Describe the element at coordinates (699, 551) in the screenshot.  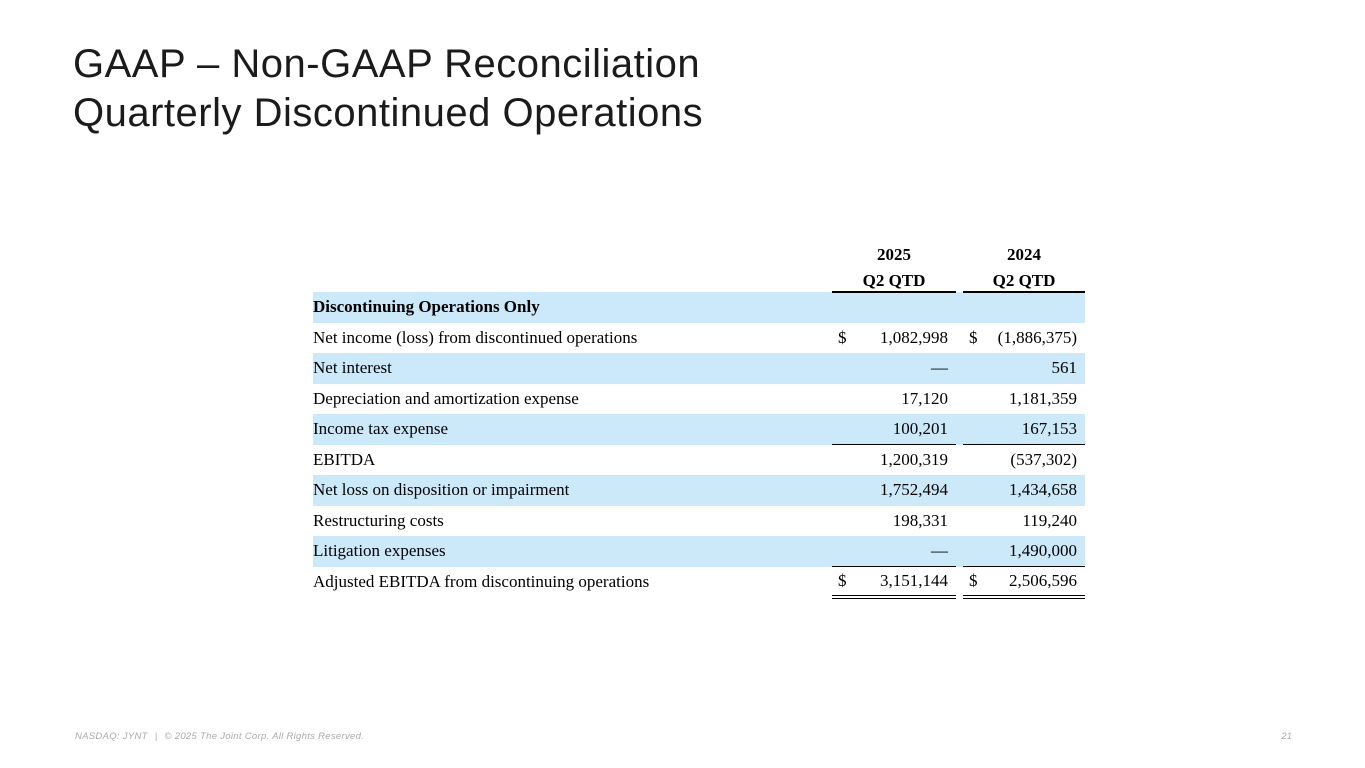
I see `table-row: Litigation expenses — 1,490,000` at that location.